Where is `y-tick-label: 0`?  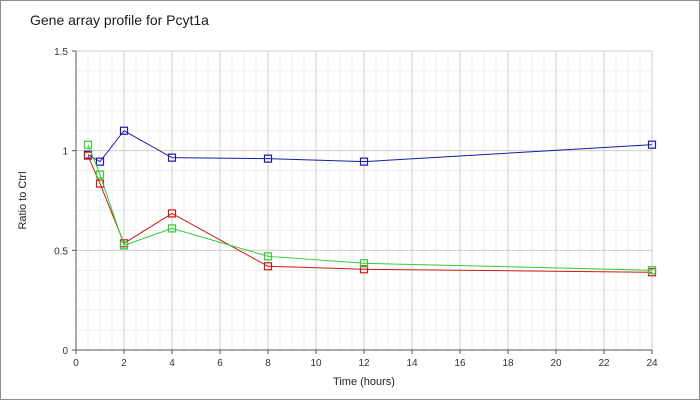
y-tick-label: 0 is located at coordinates (65, 351).